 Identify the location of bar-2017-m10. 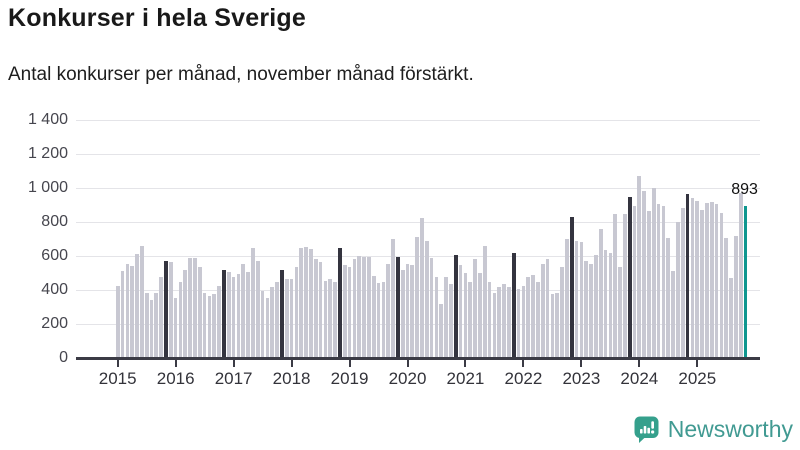
(277, 320).